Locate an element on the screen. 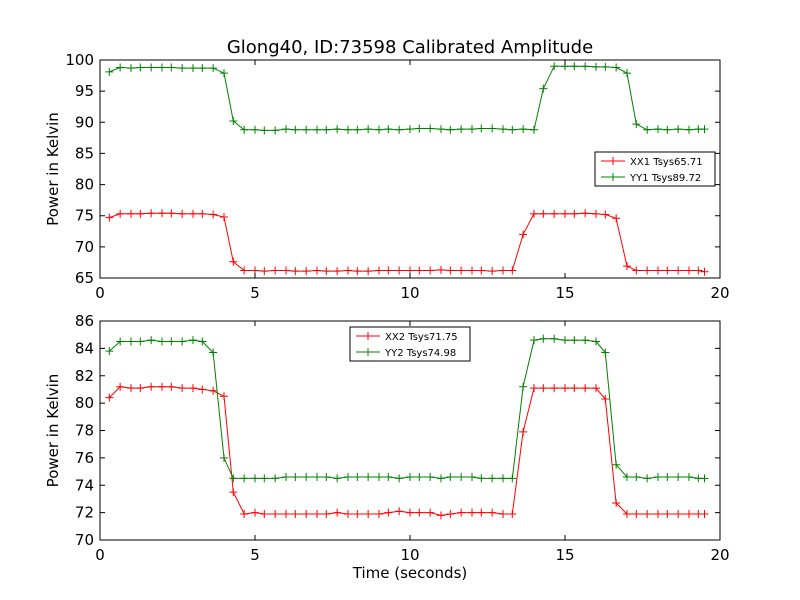 This screenshot has width=800, height=600. y-tick-label: 82 is located at coordinates (84, 376).